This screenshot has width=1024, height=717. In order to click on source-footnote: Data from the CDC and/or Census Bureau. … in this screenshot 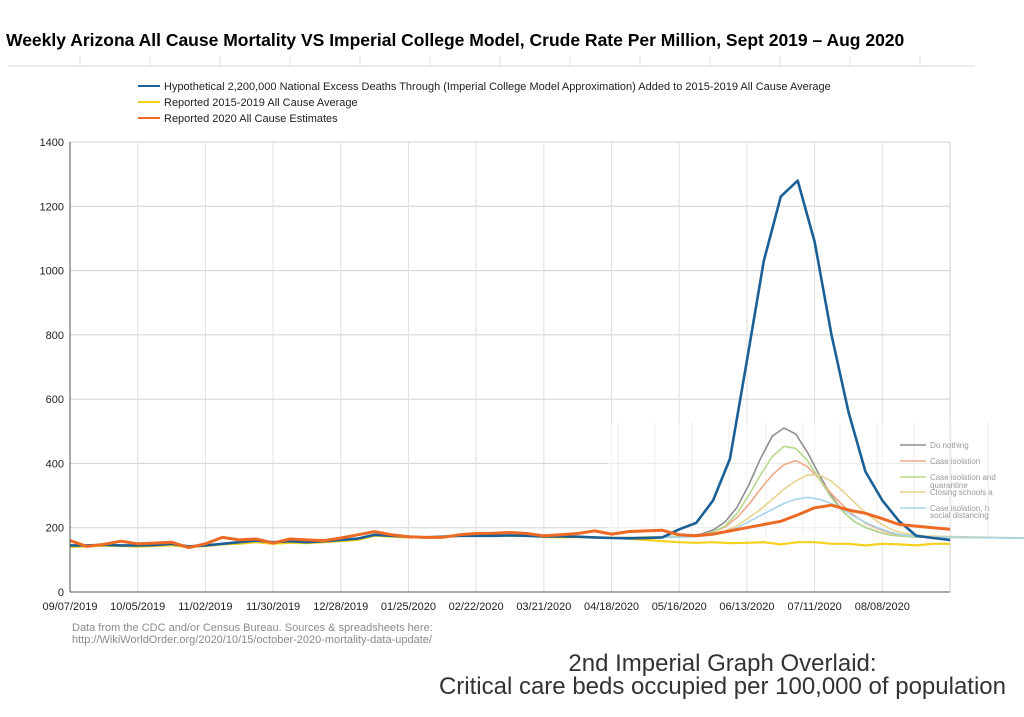, I will do `click(252, 634)`.